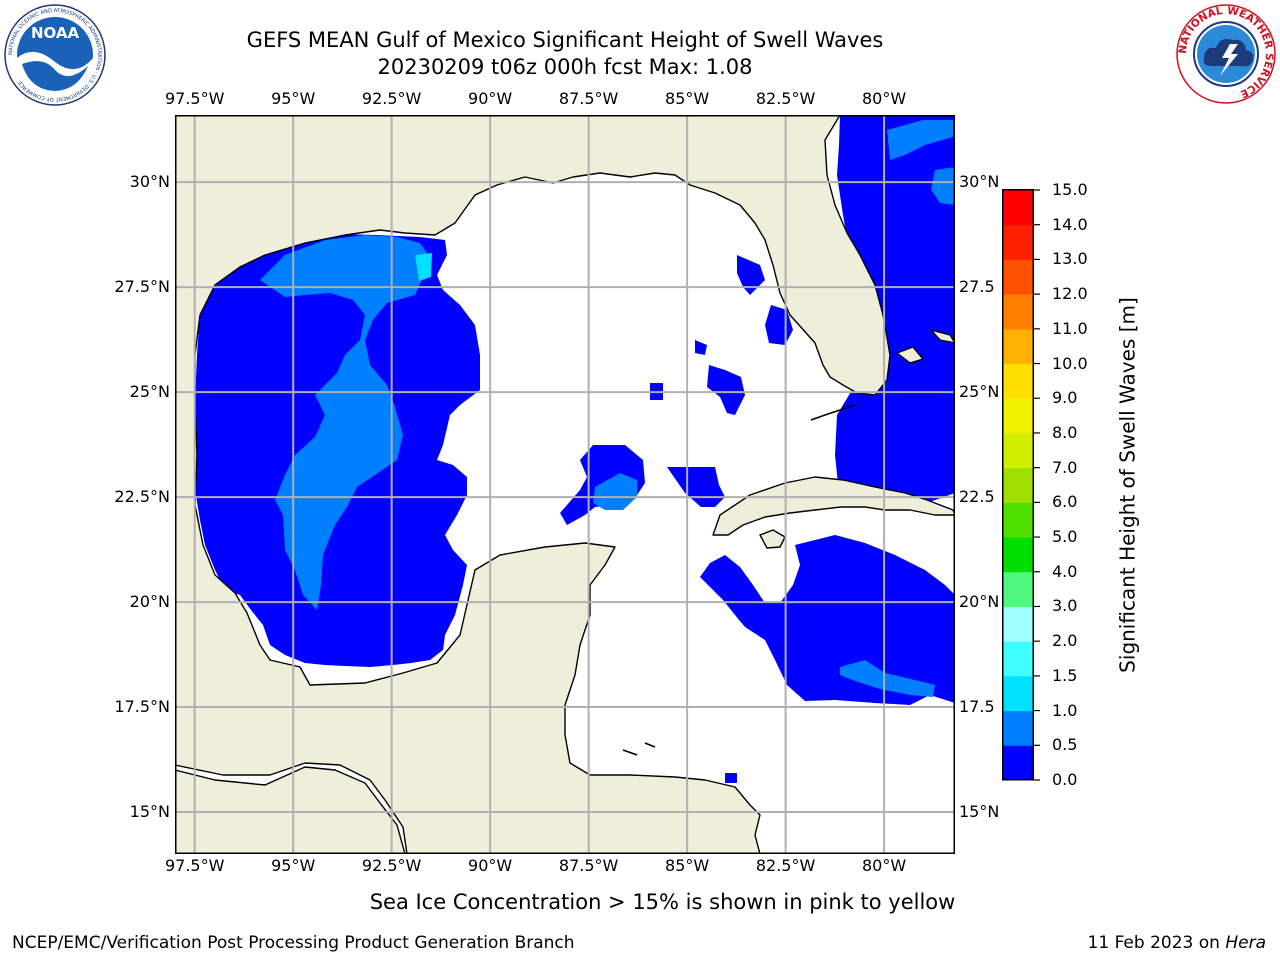 This screenshot has height=960, width=1280. I want to click on lat-tick-left-1: 27.5°N, so click(142, 287).